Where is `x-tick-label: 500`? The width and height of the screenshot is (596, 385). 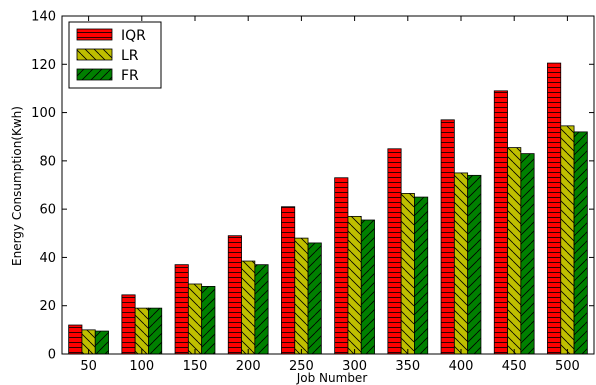 x-tick-label: 500 is located at coordinates (567, 366).